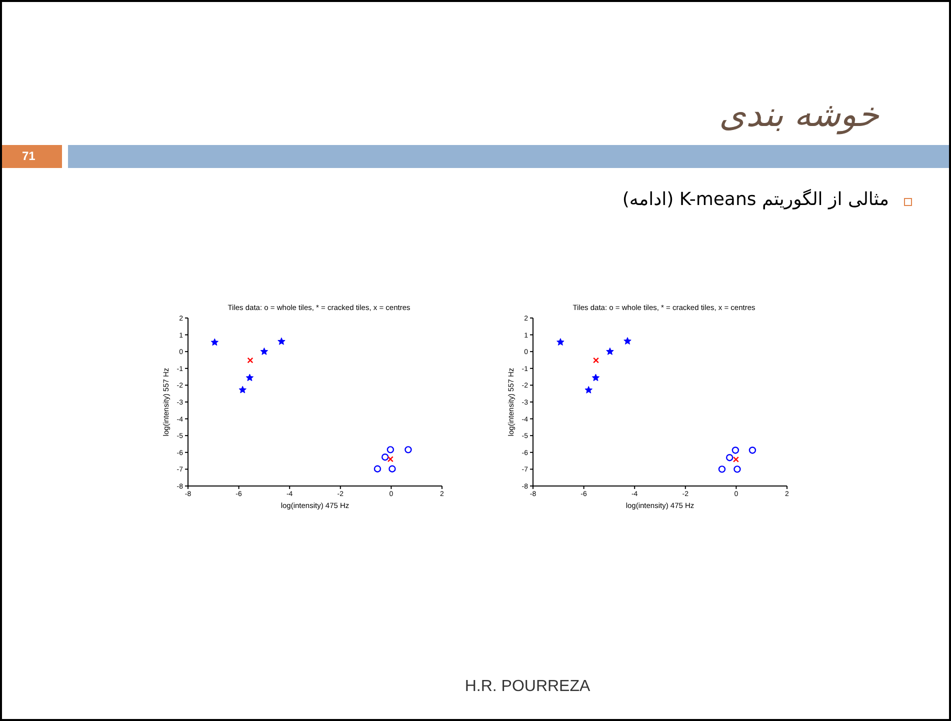 This screenshot has height=721, width=951. I want to click on text: خوشه بندی, so click(799, 114).